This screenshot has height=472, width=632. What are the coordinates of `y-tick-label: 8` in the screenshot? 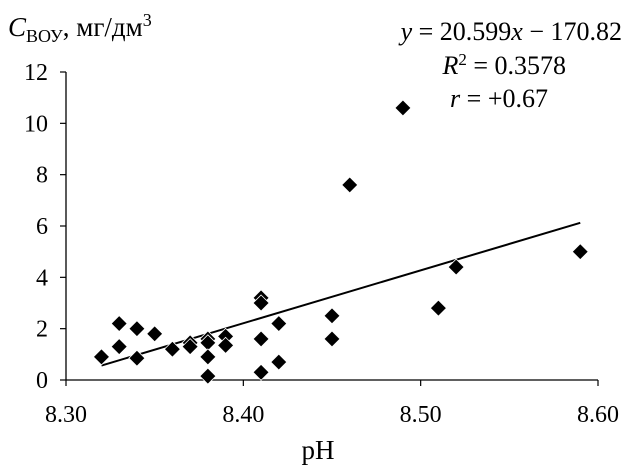 It's located at (42, 176).